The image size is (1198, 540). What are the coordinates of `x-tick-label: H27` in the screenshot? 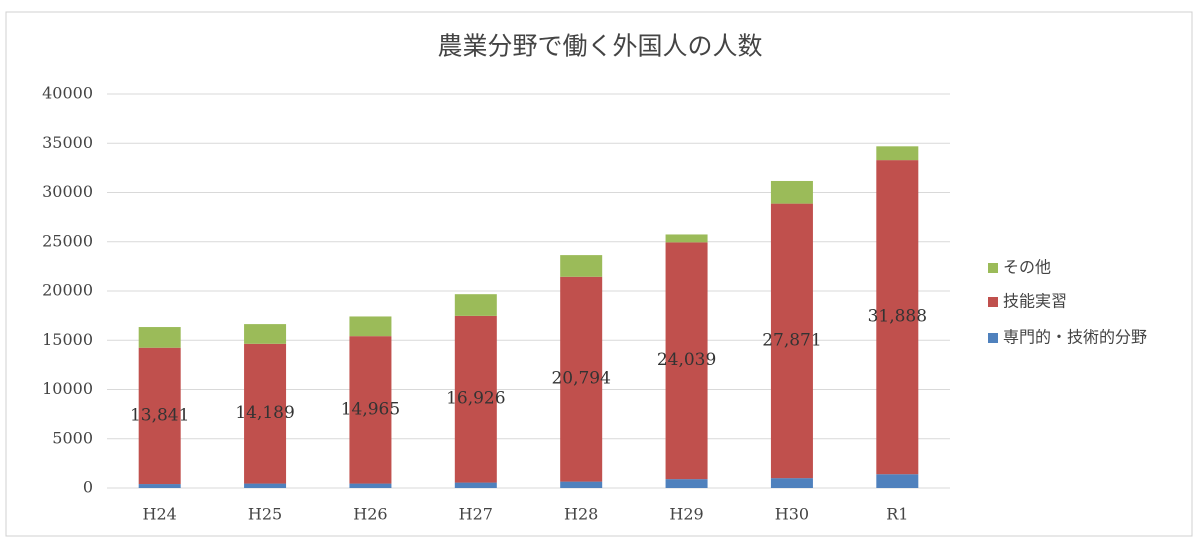 It's located at (476, 514).